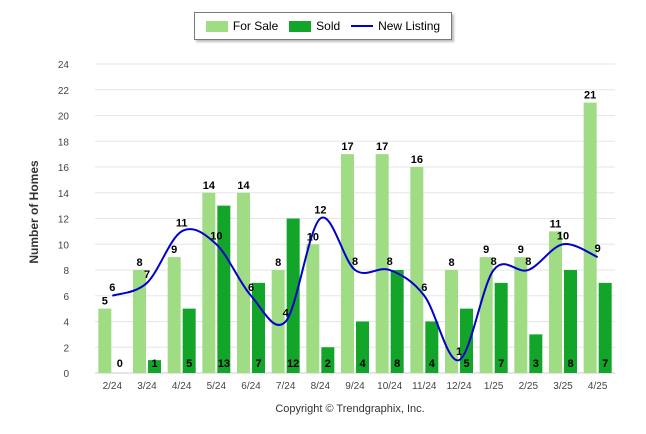  I want to click on x-tick-label: 2/24, so click(113, 386).